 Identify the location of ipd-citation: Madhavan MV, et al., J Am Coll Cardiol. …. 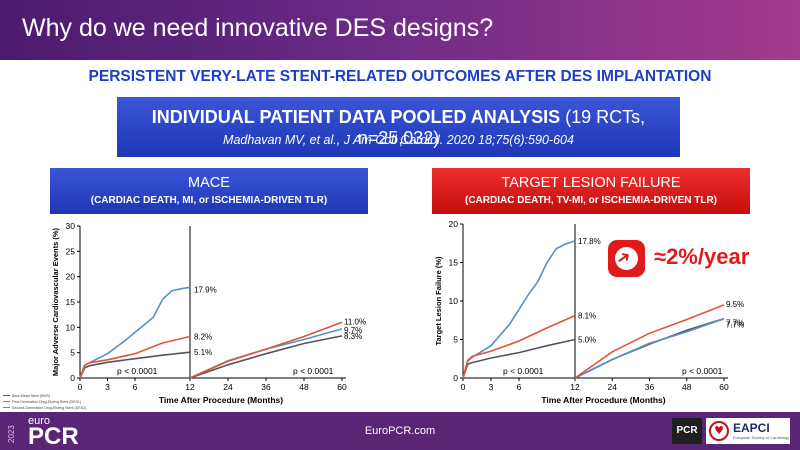
(398, 140).